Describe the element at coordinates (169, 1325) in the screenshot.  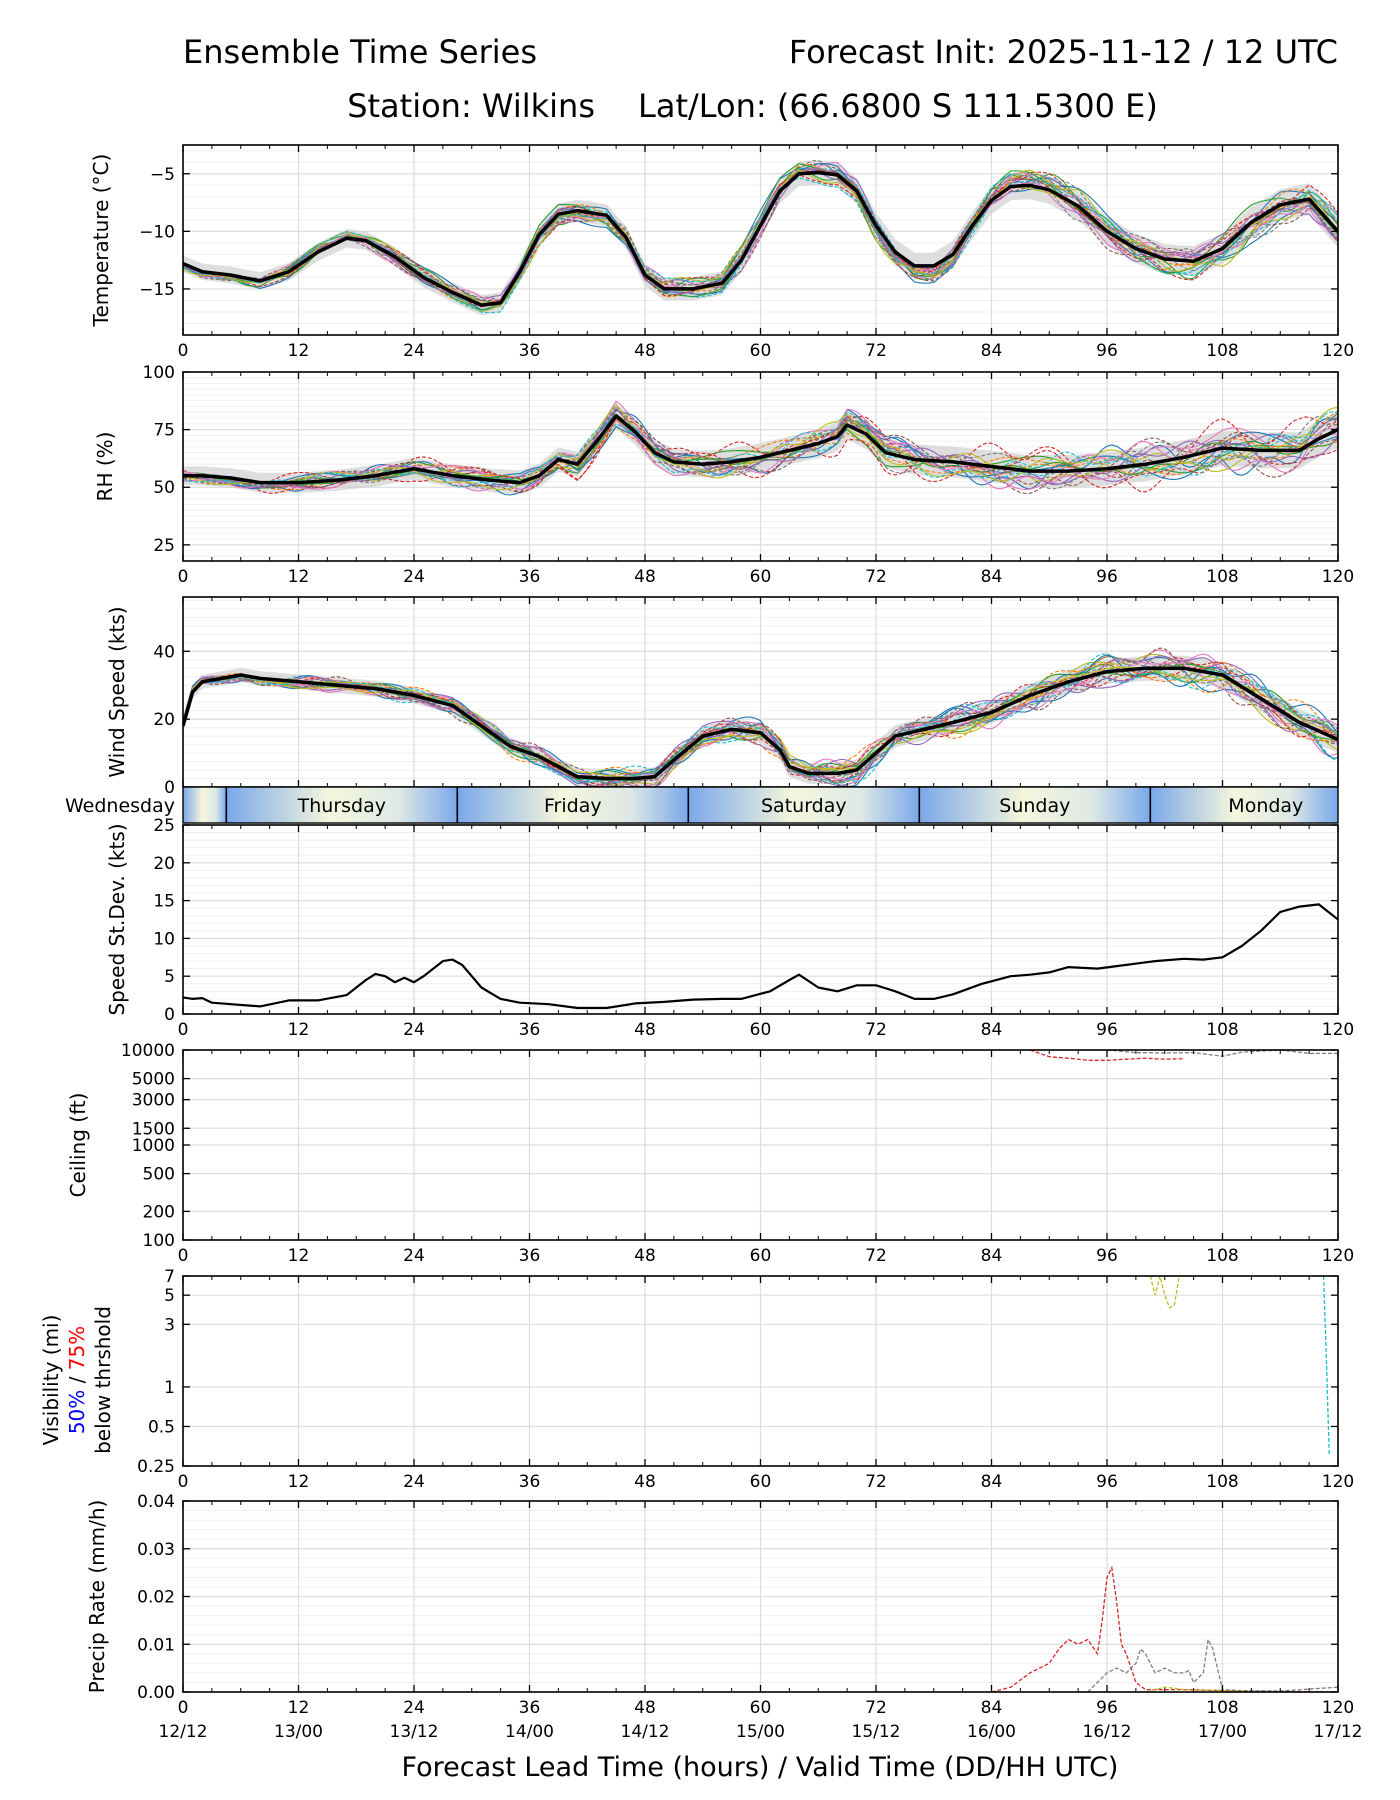
I see `y-tick-label: 3` at that location.